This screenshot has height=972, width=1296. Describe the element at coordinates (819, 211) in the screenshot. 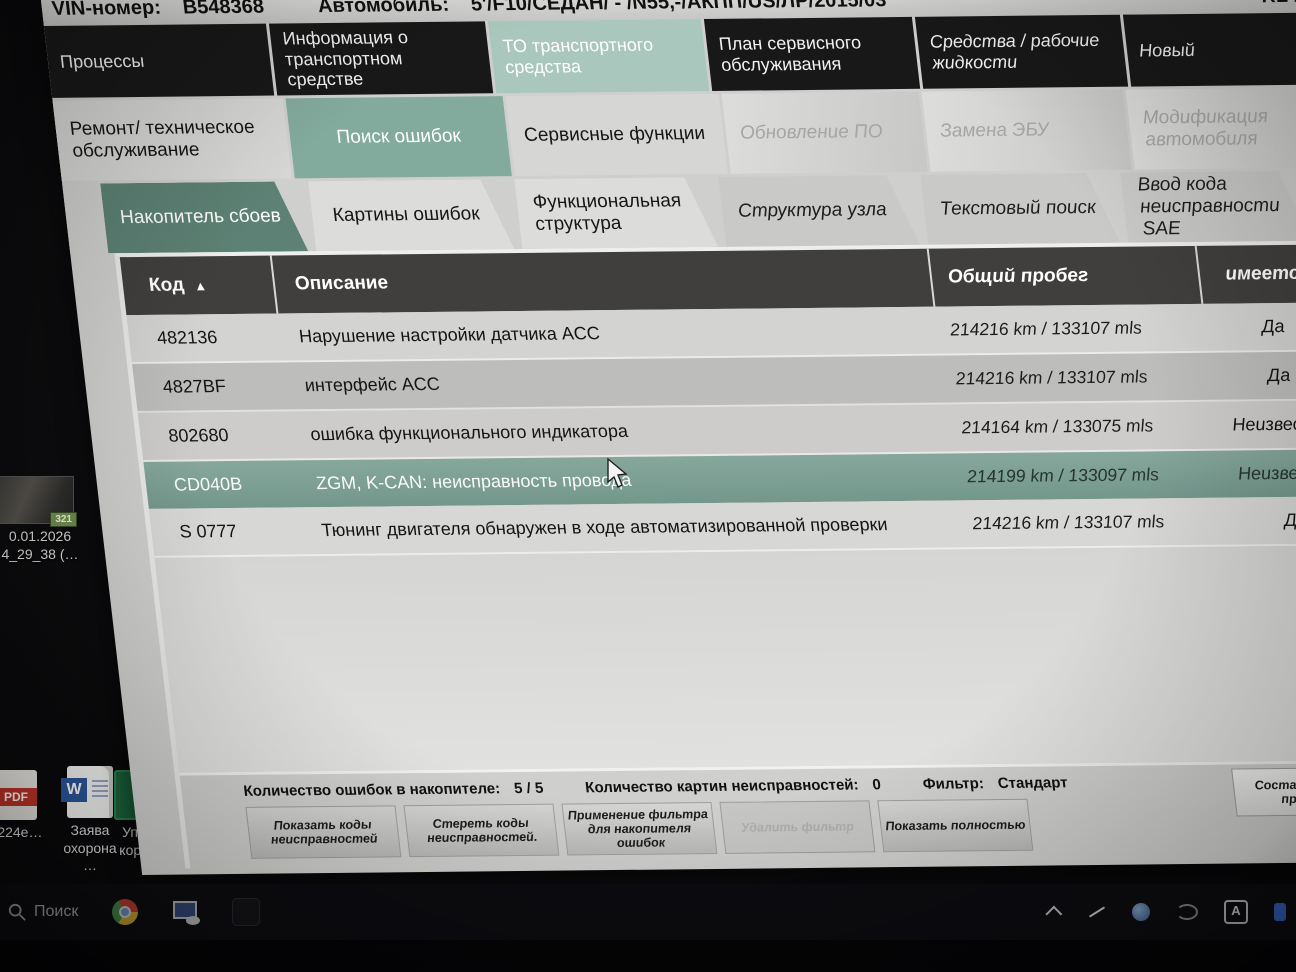

I see `sectab-node-structure: Структура узла` at that location.